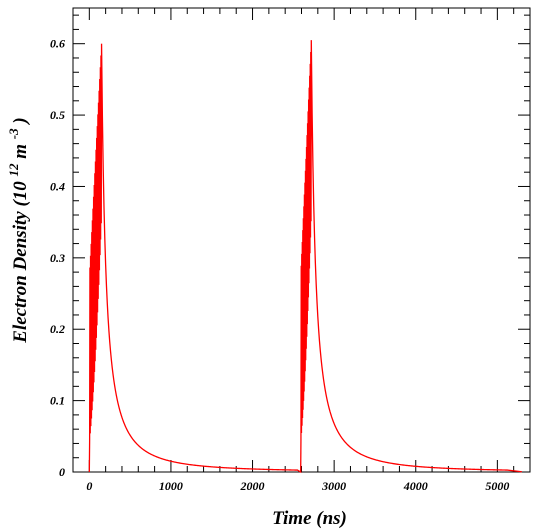 The width and height of the screenshot is (543, 532). Describe the element at coordinates (57, 258) in the screenshot. I see `y-tick-label: 0.3` at that location.